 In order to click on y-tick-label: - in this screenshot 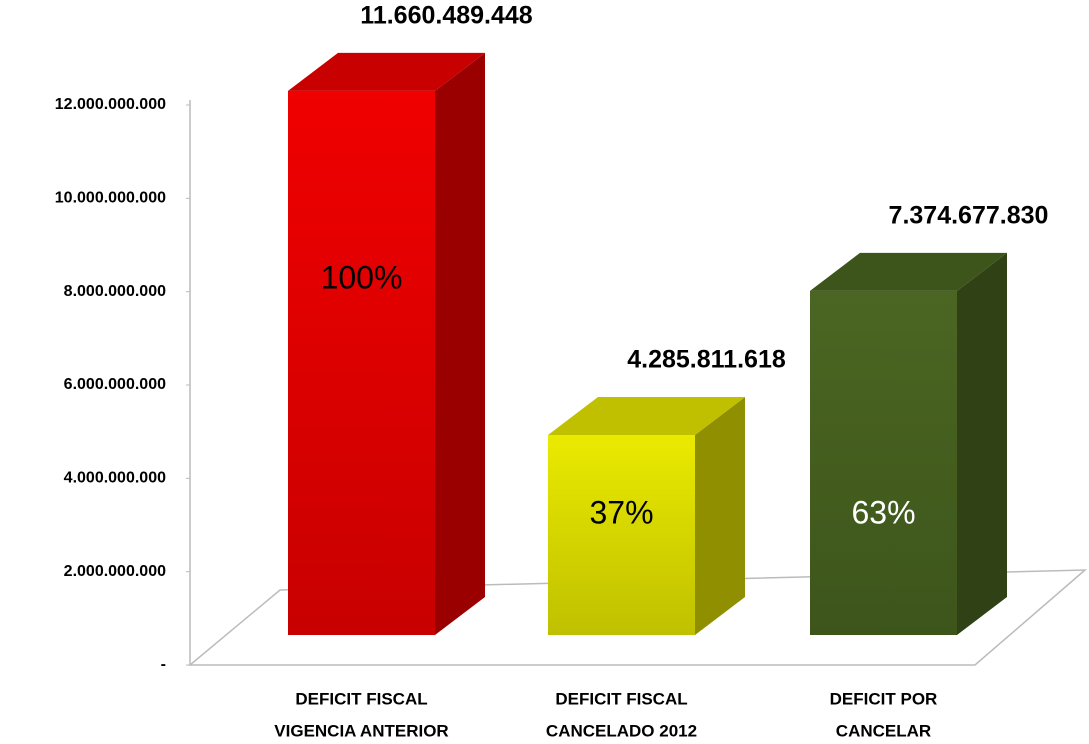, I will do `click(163, 664)`.